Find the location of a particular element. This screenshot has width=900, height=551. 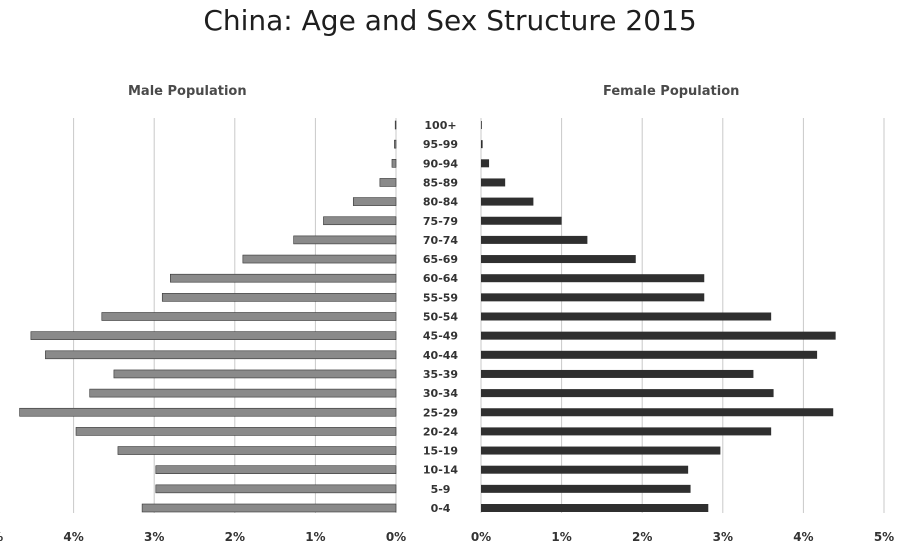

age-group-label: 10-14 is located at coordinates (441, 470).